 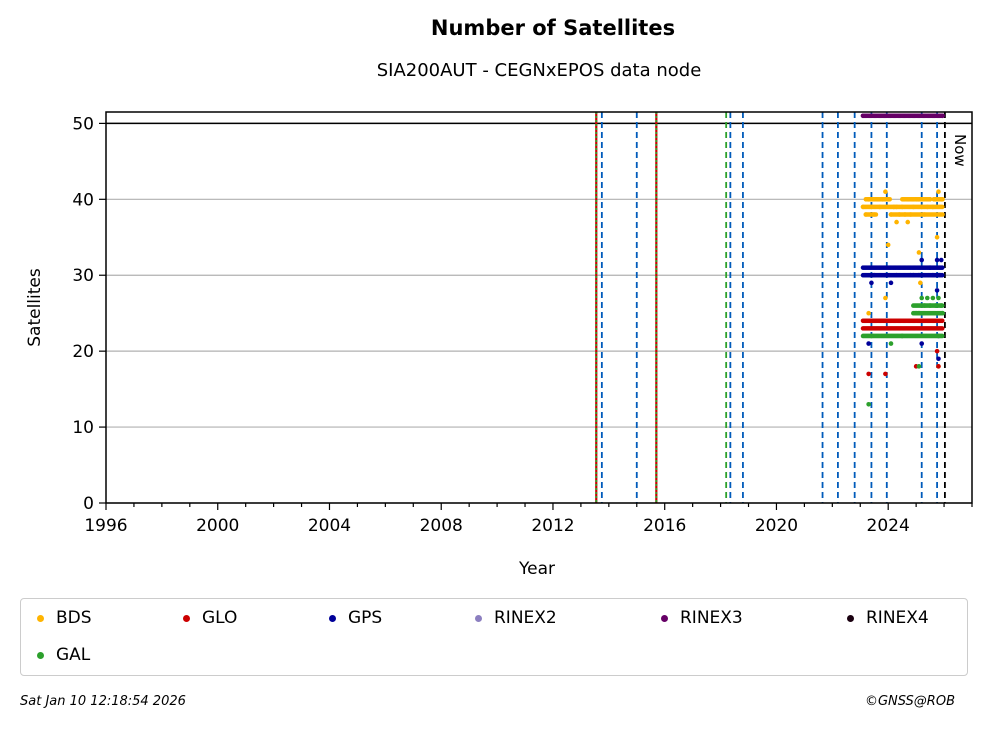 I want to click on x-tick-label: 1996, so click(x=105, y=526).